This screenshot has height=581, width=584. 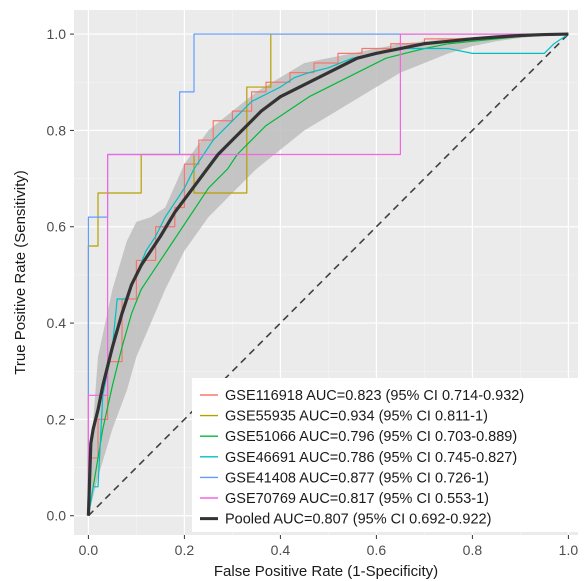 I want to click on legend-label-6: Pooled AUC=0.807 (95% CI 0.692-0.922), so click(x=358, y=520).